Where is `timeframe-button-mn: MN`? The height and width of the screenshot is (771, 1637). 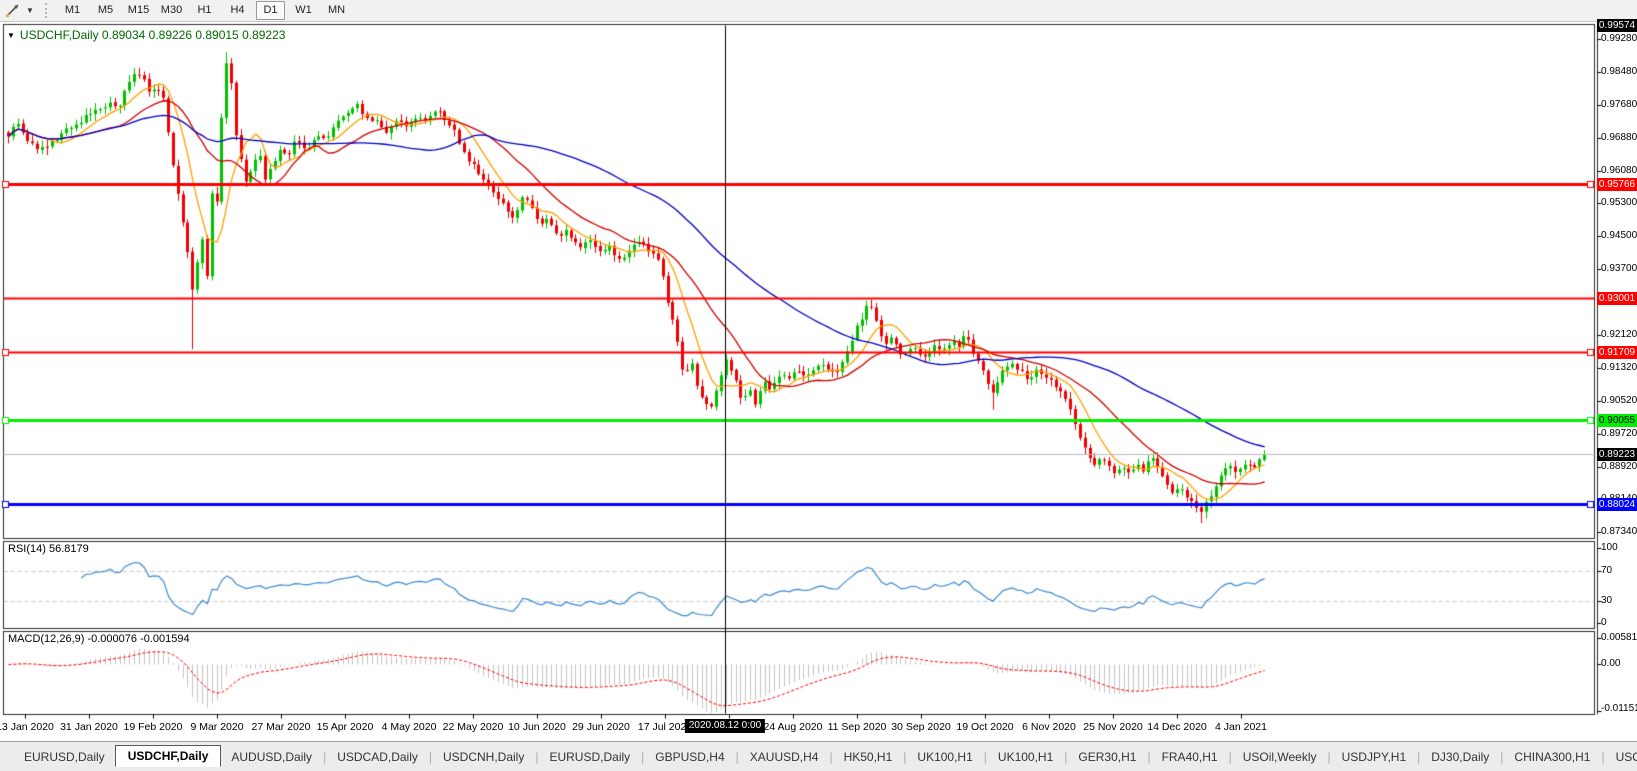 timeframe-button-mn: MN is located at coordinates (336, 10).